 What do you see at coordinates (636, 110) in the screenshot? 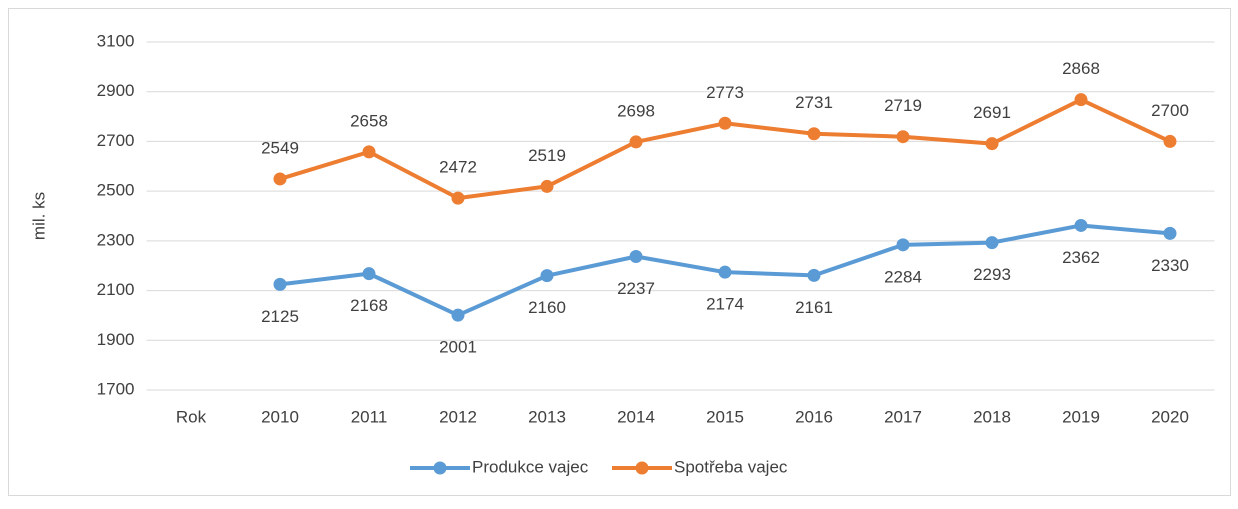
I see `data-label: 2698` at bounding box center [636, 110].